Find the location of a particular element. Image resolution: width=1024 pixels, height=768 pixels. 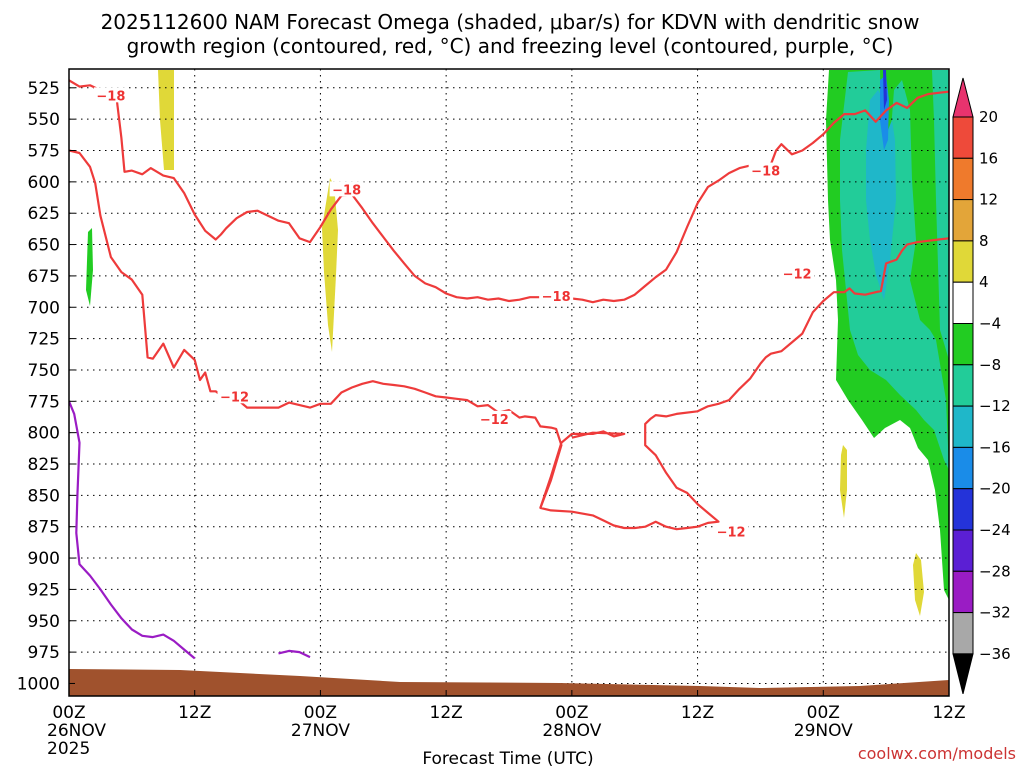

y-tick-label: 725 is located at coordinates (44, 340).